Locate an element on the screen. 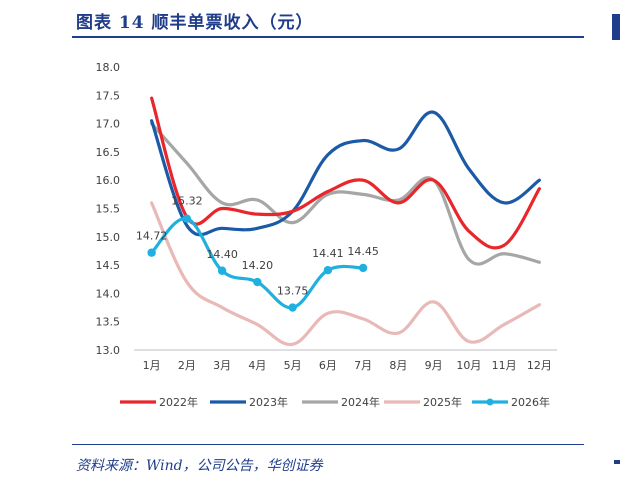  x-tick-label: 11月 is located at coordinates (504, 365).